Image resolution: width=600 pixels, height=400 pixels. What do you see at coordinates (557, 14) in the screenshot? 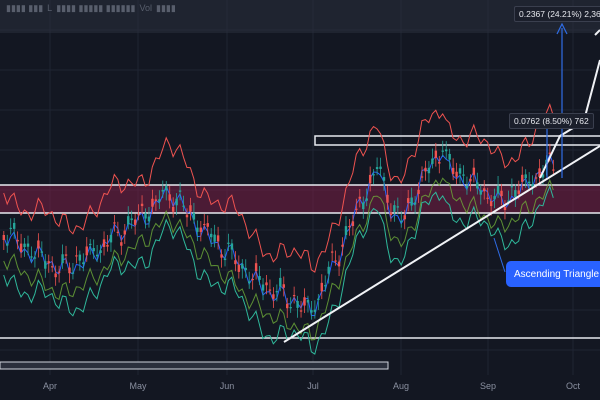
I see `top-target-label: 0.2367 (24.21%) 2,36` at bounding box center [557, 14].